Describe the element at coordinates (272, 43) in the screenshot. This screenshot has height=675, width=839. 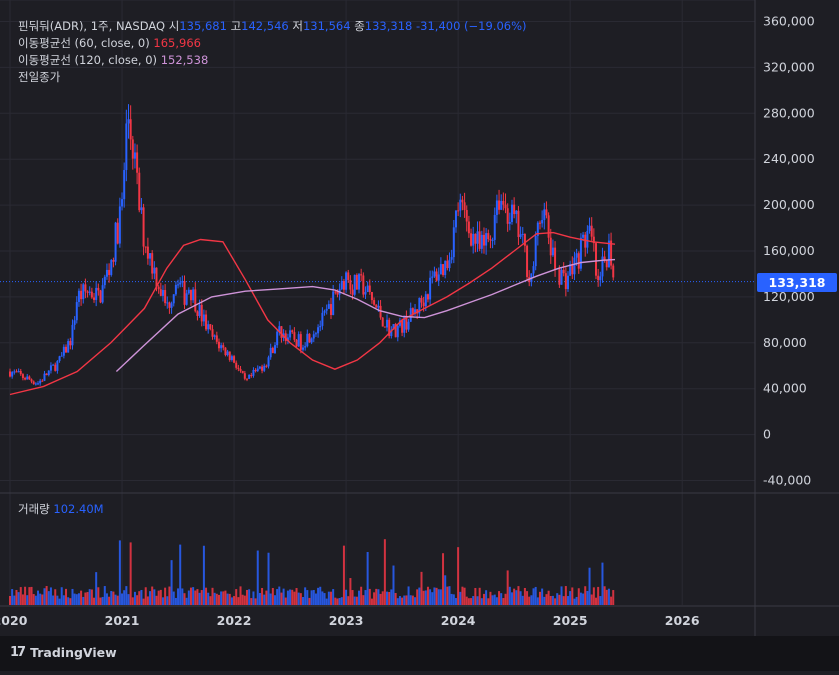
I see `ma60-row: 이동평균선 (60, close, 0) 165,966` at that location.